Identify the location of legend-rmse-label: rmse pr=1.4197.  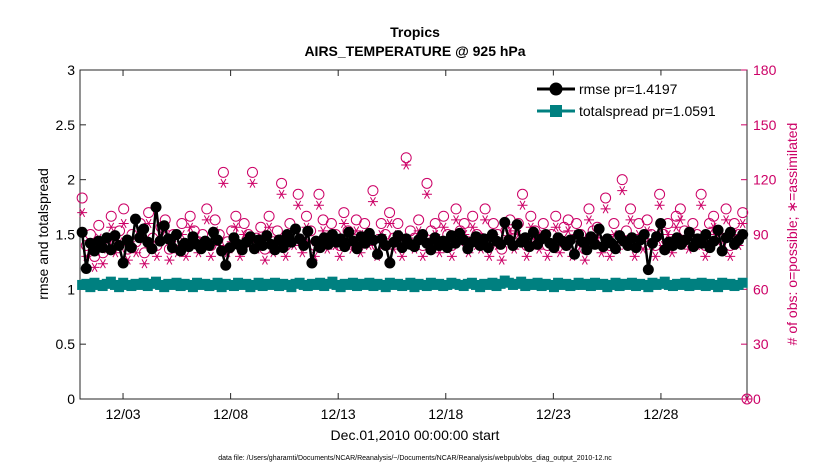
(628, 89).